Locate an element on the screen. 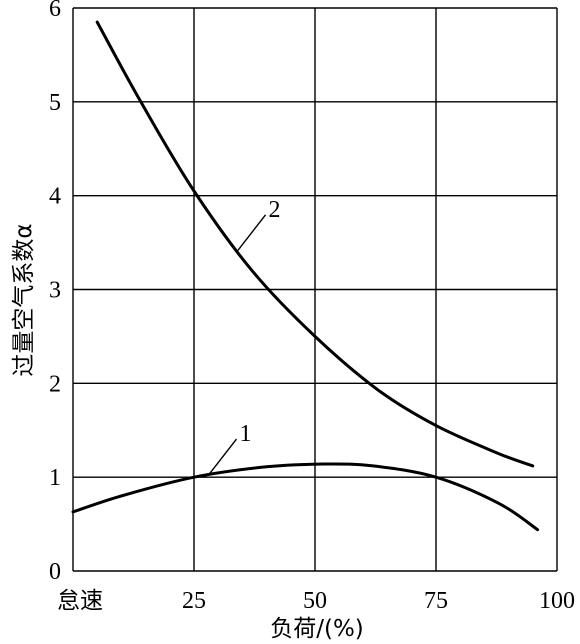 The width and height of the screenshot is (580, 644). y-tick-label-1: 1 is located at coordinates (55, 478).